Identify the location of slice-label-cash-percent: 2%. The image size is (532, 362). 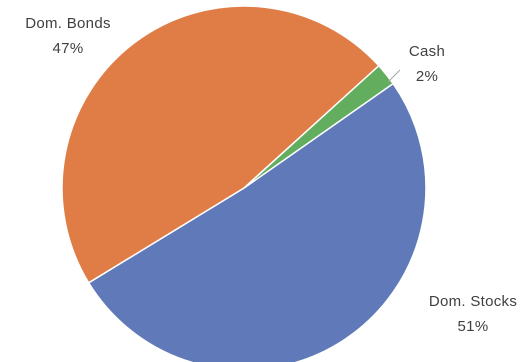
(427, 76).